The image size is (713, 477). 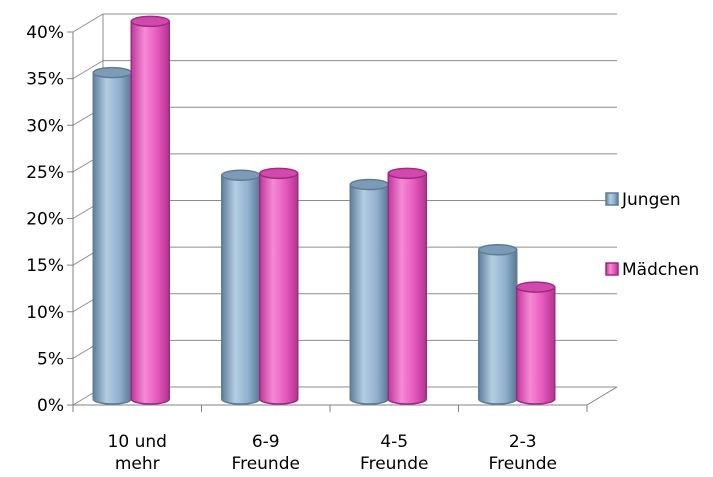 What do you see at coordinates (651, 200) in the screenshot?
I see `legend-label: Jungen` at bounding box center [651, 200].